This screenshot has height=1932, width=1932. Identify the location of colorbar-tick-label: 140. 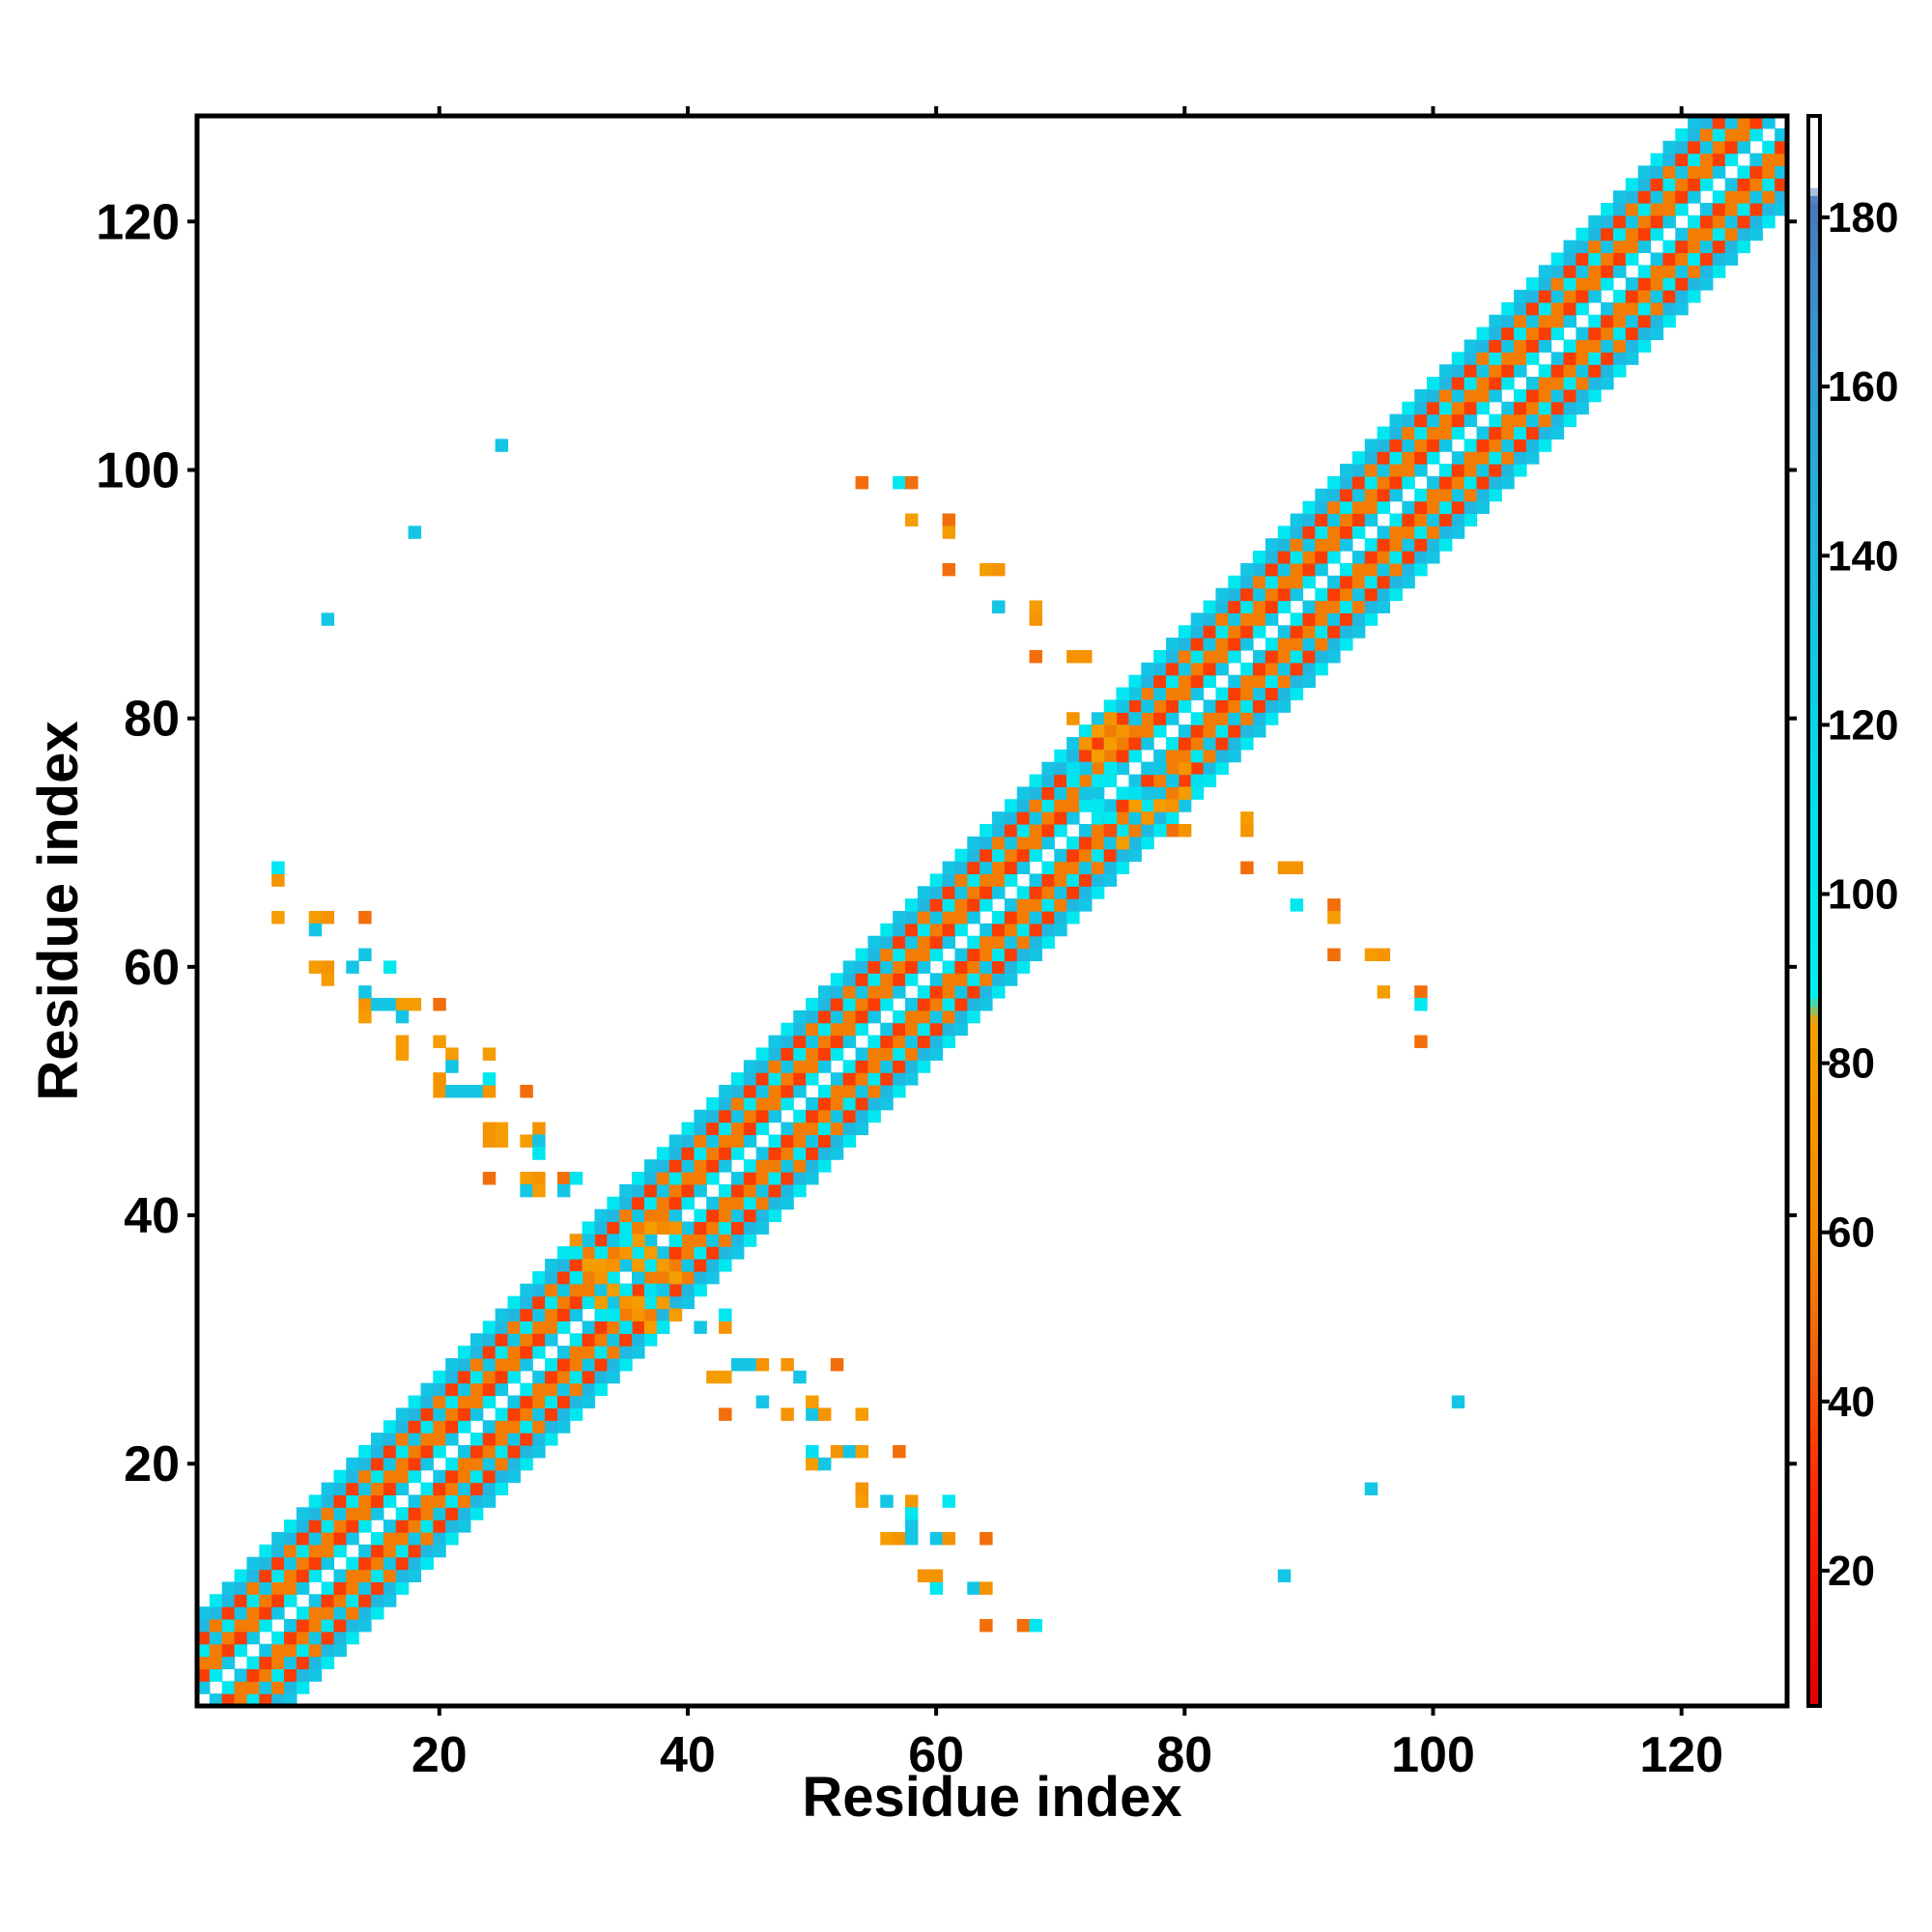
(1863, 556).